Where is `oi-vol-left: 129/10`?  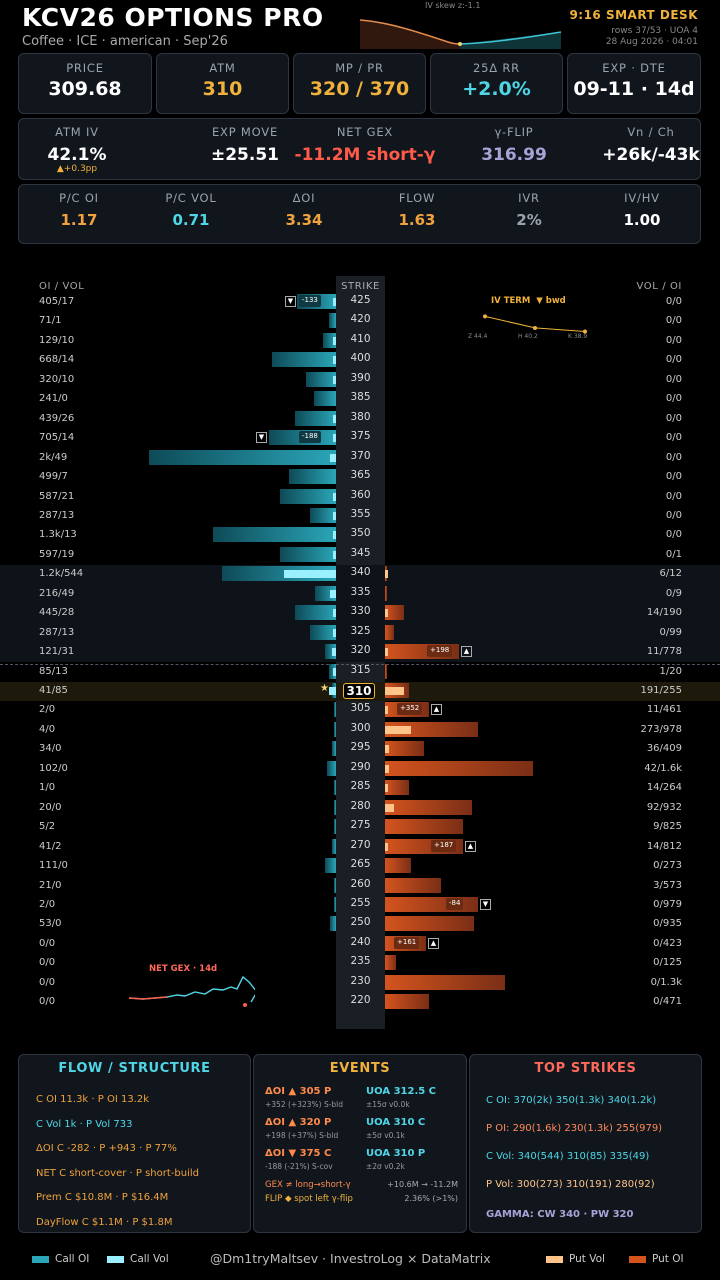
oi-vol-left: 129/10 is located at coordinates (57, 340).